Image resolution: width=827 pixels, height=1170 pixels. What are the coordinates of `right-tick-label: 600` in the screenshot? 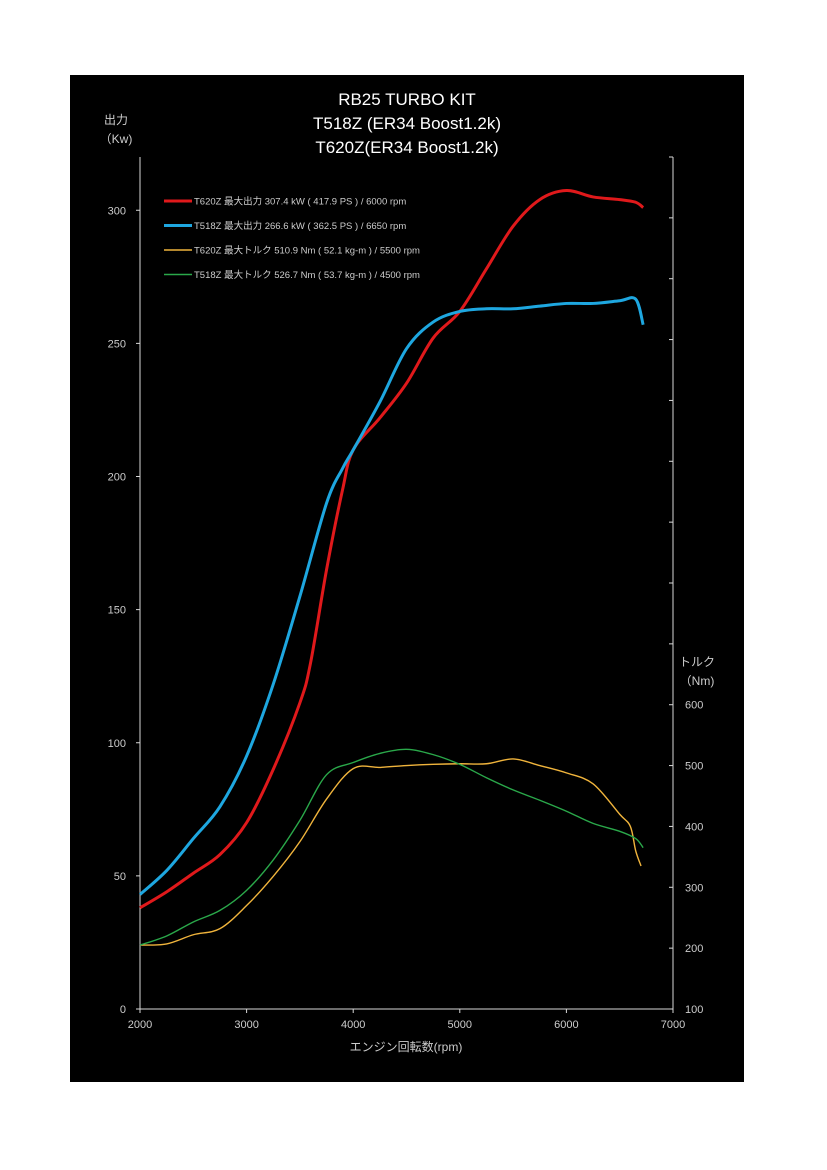 It's located at (694, 706).